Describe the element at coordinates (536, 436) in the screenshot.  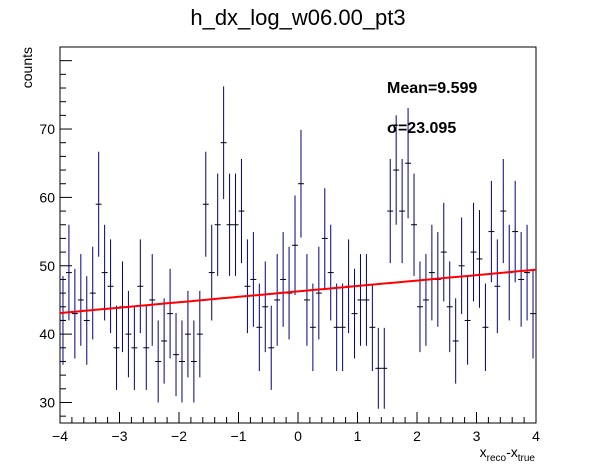
I see `x-tick-label: 4` at that location.